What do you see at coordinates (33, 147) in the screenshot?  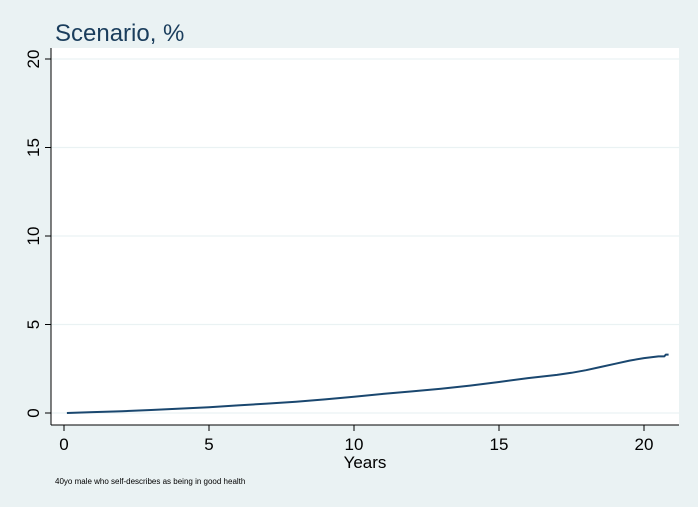 I see `y-tick-label-15: 15` at bounding box center [33, 147].